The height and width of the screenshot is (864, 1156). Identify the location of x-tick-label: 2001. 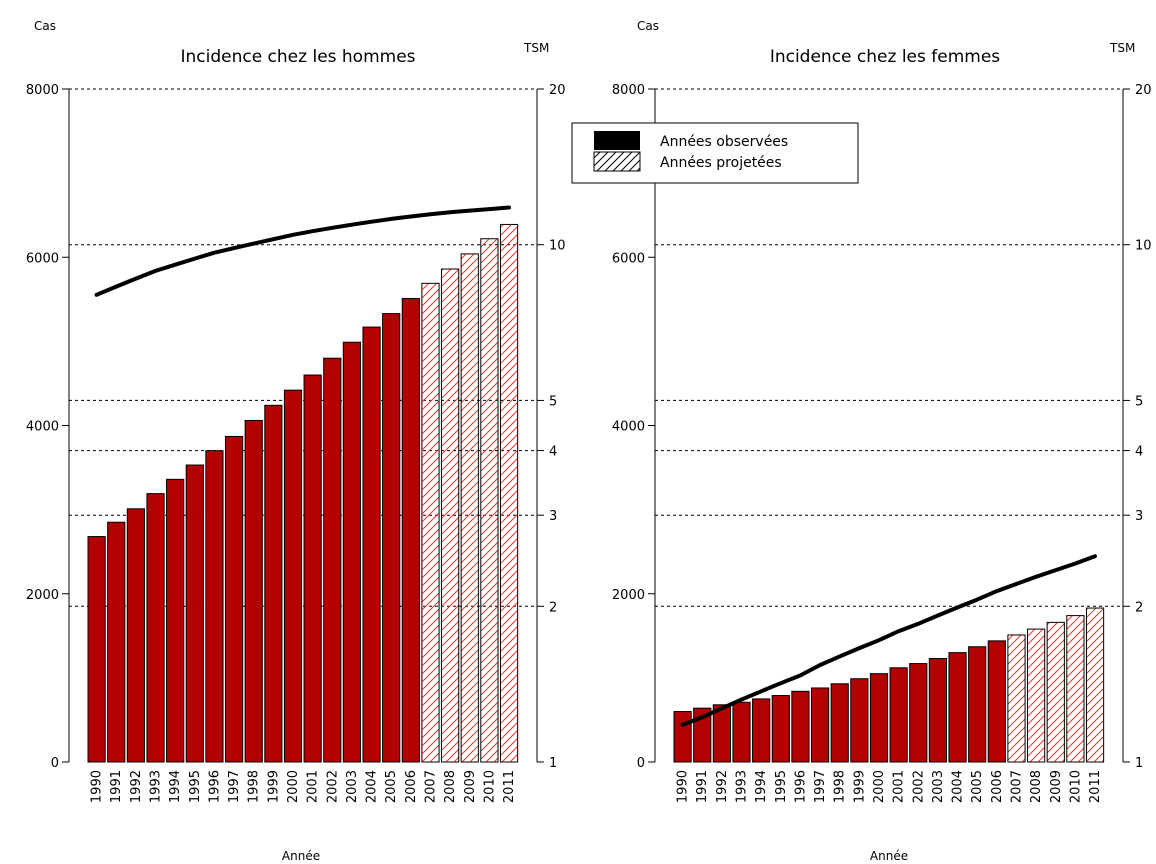
(313, 786).